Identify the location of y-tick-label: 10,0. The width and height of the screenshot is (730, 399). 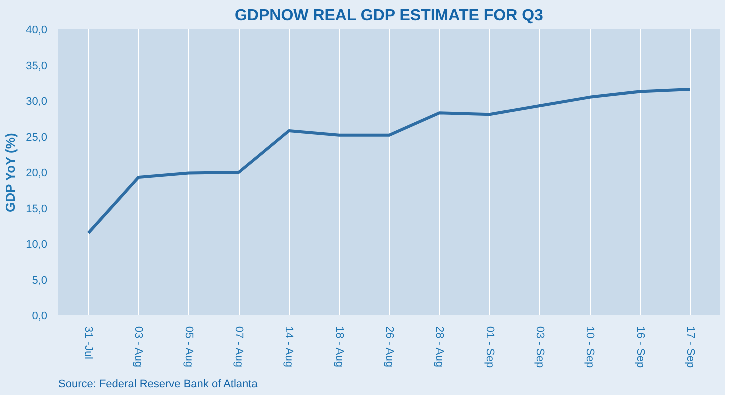
(37, 245).